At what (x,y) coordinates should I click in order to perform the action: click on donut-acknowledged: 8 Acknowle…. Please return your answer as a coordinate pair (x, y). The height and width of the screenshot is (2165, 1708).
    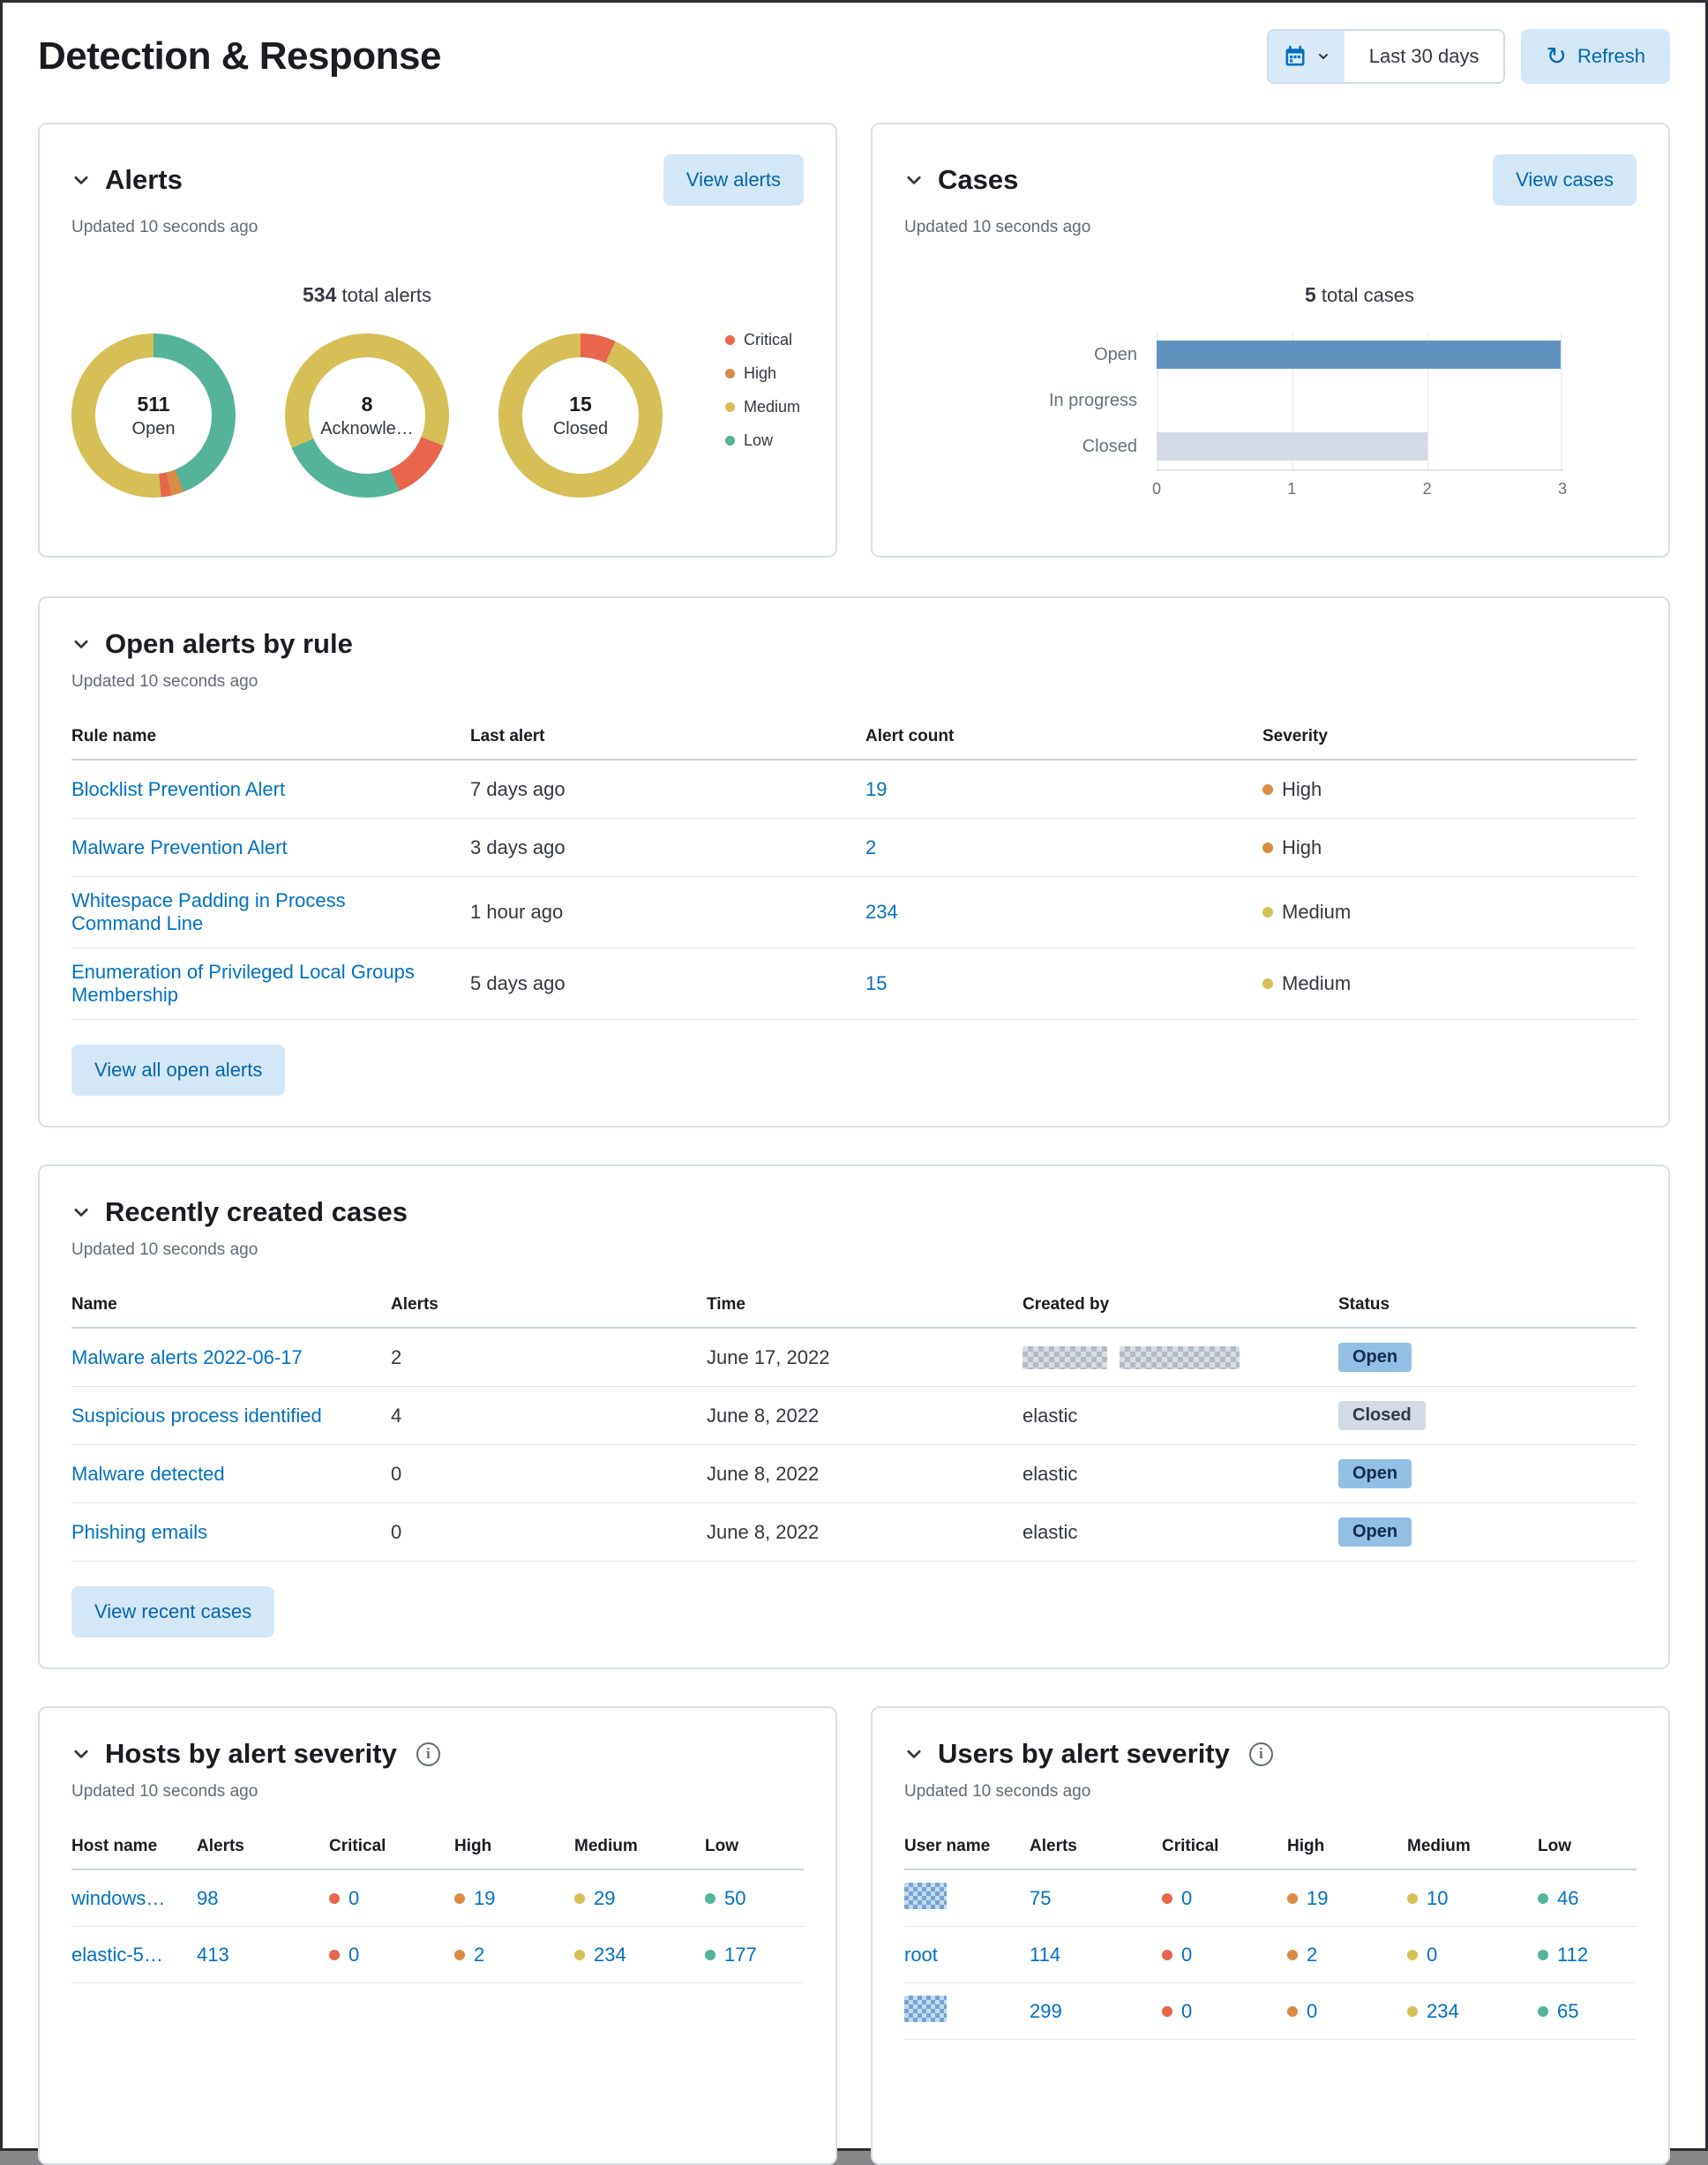
    Looking at the image, I should click on (367, 415).